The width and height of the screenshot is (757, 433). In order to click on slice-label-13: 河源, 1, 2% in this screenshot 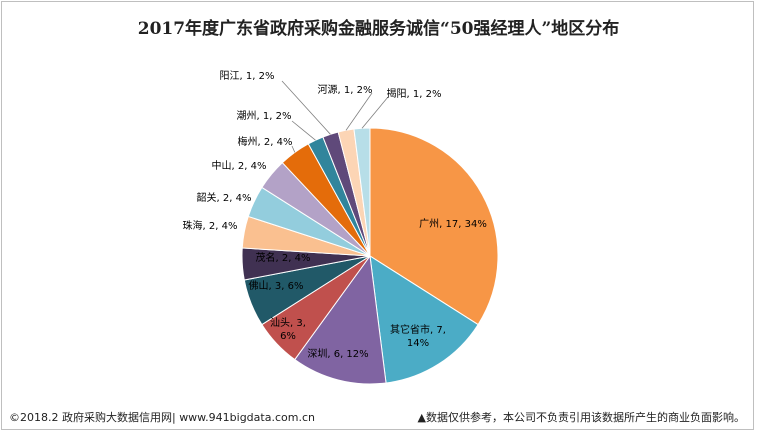, I will do `click(345, 89)`.